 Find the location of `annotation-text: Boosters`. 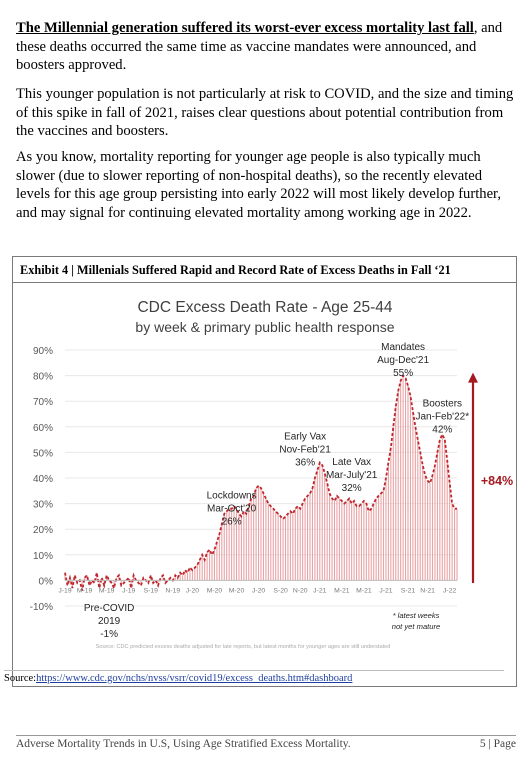

annotation-text: Boosters is located at coordinates (442, 403).